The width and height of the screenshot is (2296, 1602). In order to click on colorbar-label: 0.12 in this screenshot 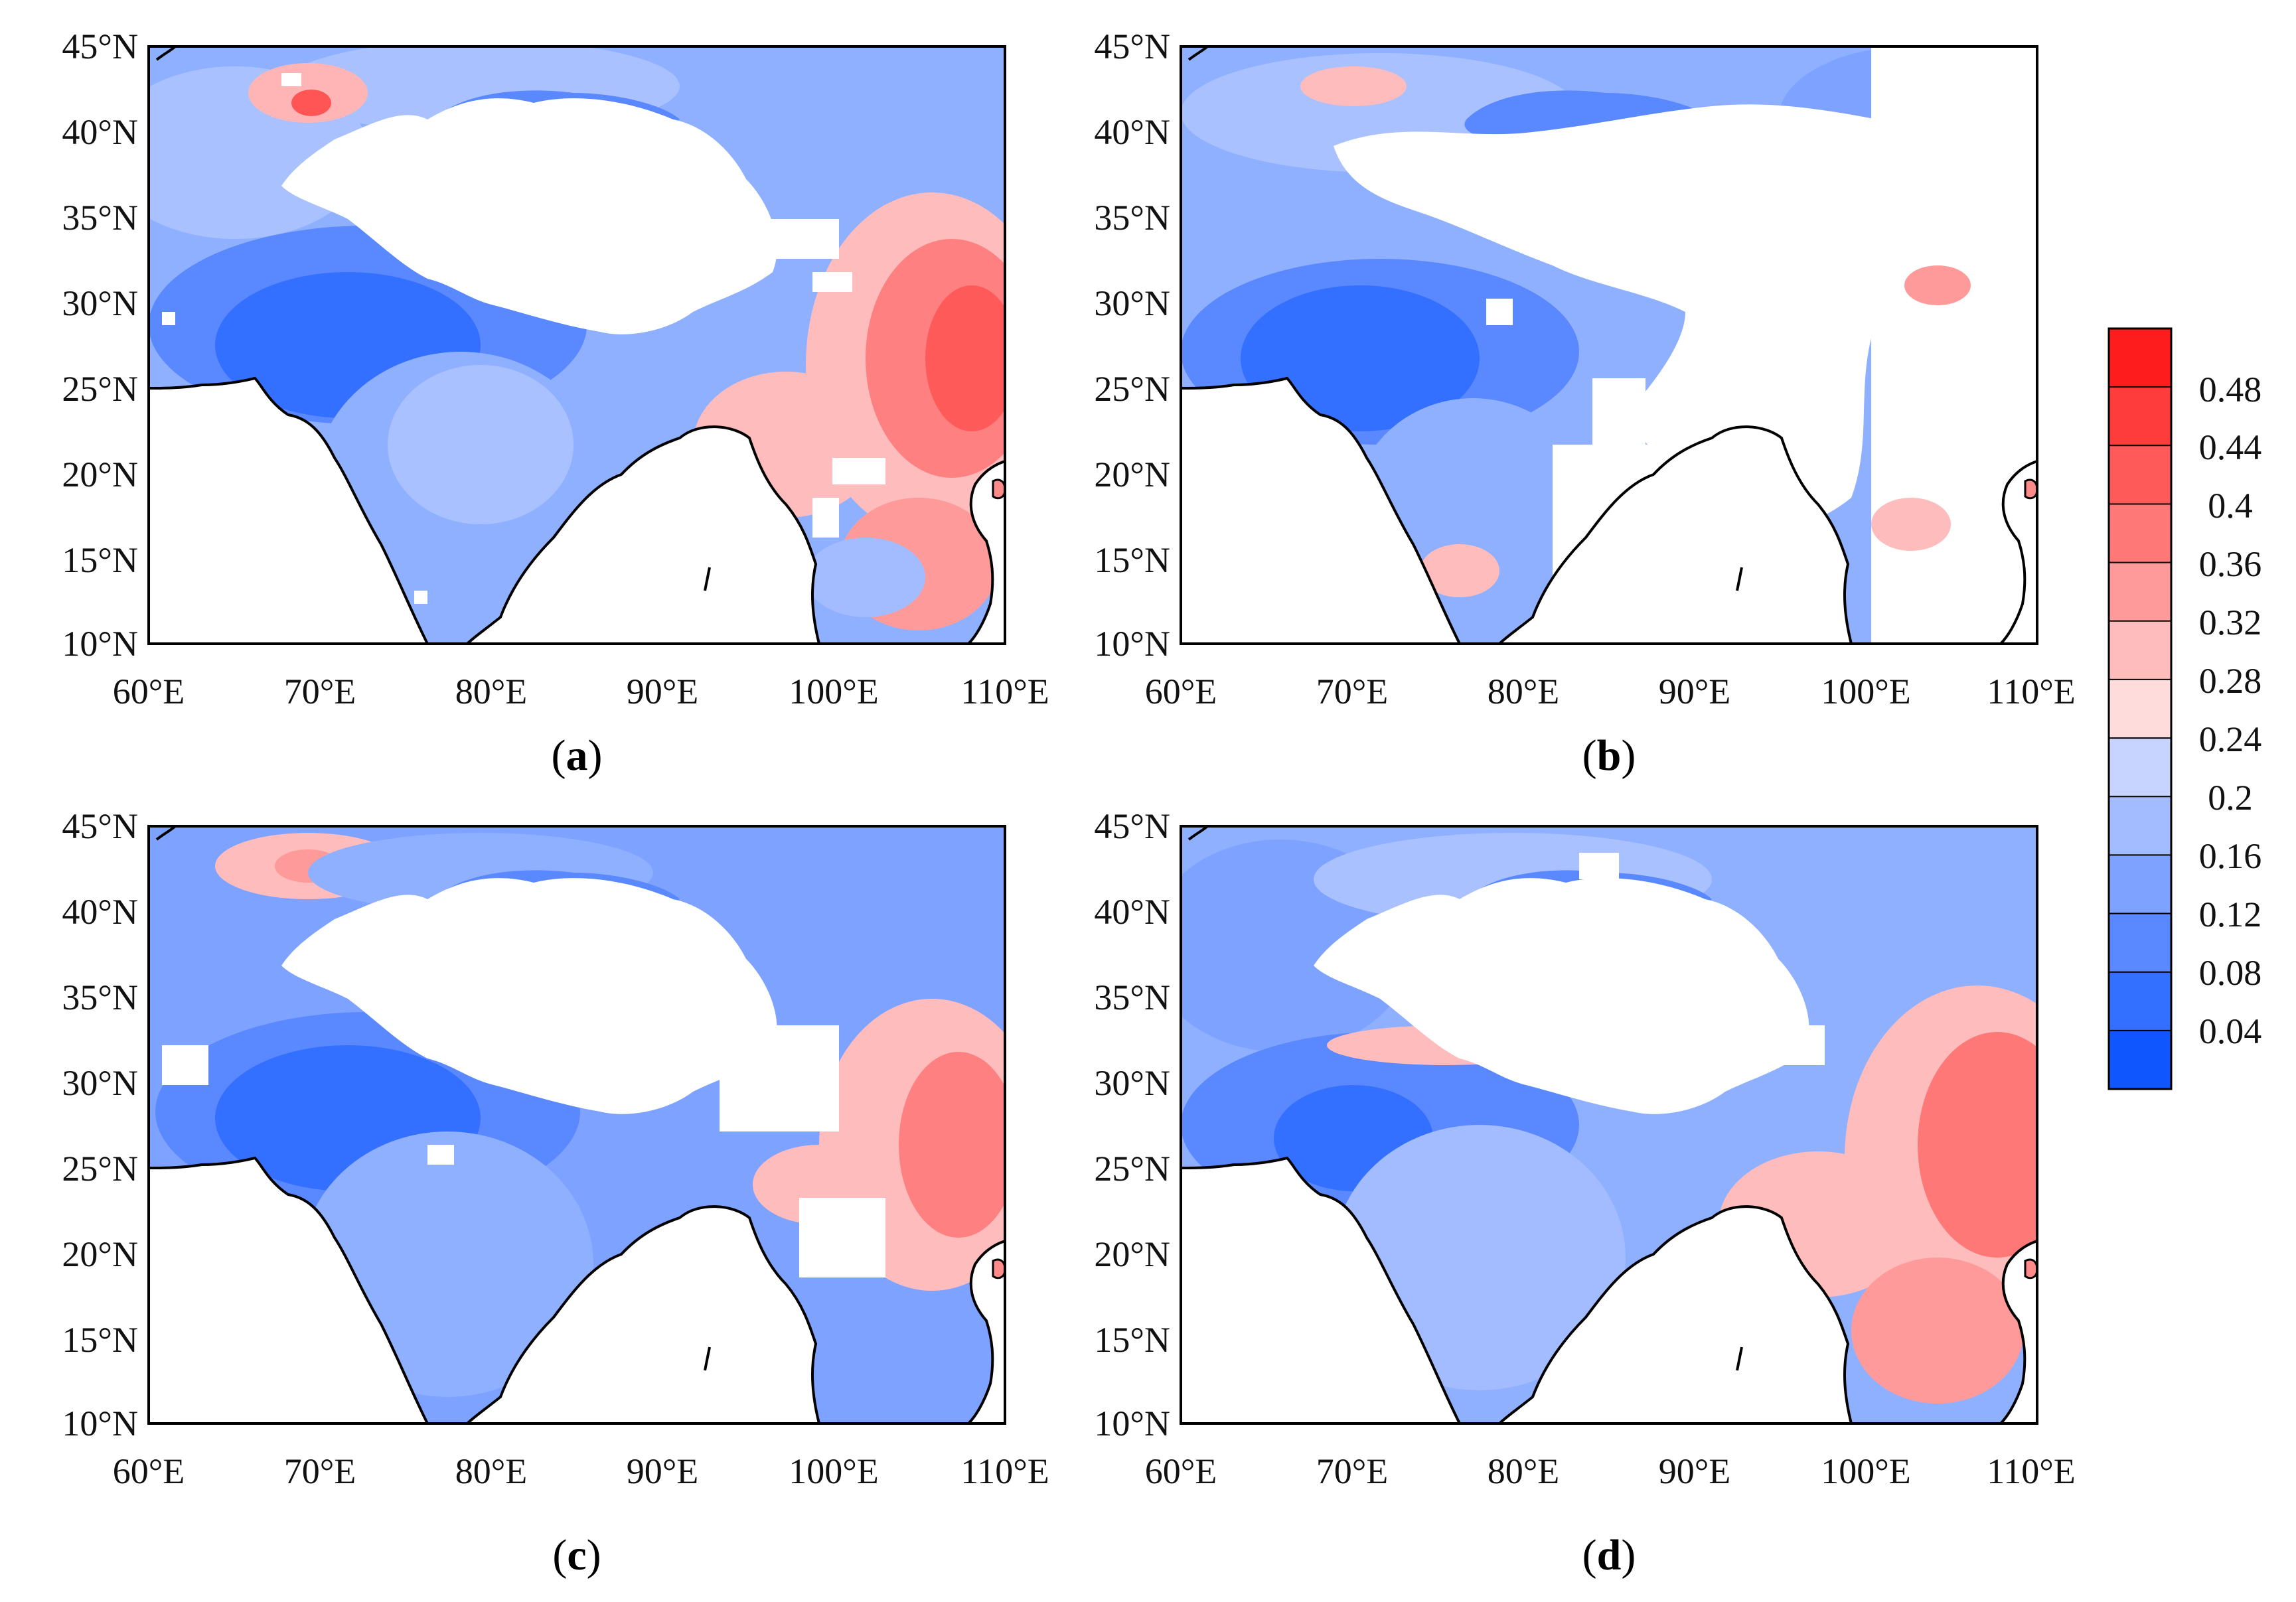, I will do `click(2230, 914)`.